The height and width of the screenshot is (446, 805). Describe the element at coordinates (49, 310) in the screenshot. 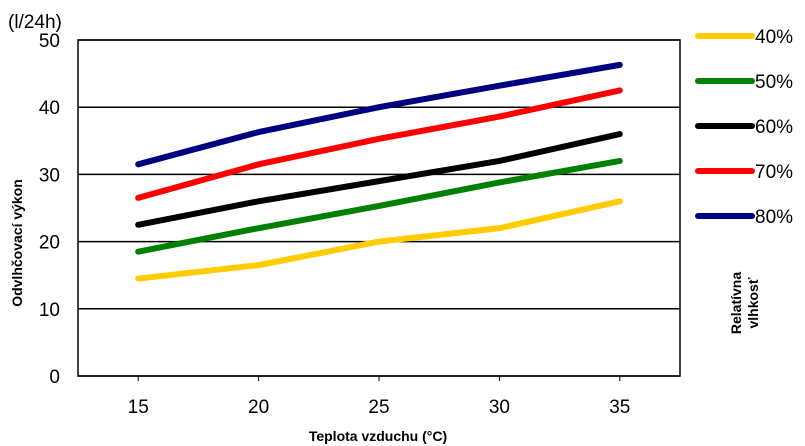

I see `y-tick-label: 10` at that location.